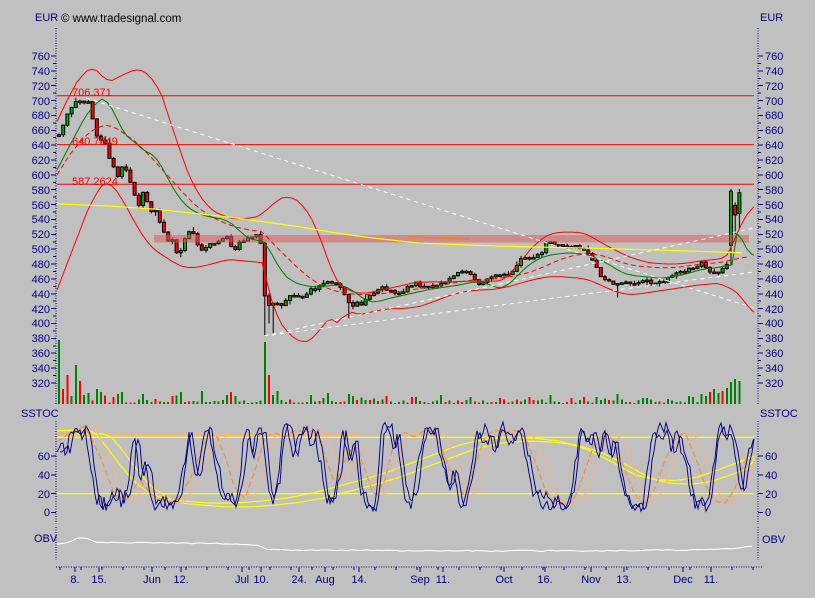 The height and width of the screenshot is (598, 815). I want to click on svg-text: 16., so click(544, 580).